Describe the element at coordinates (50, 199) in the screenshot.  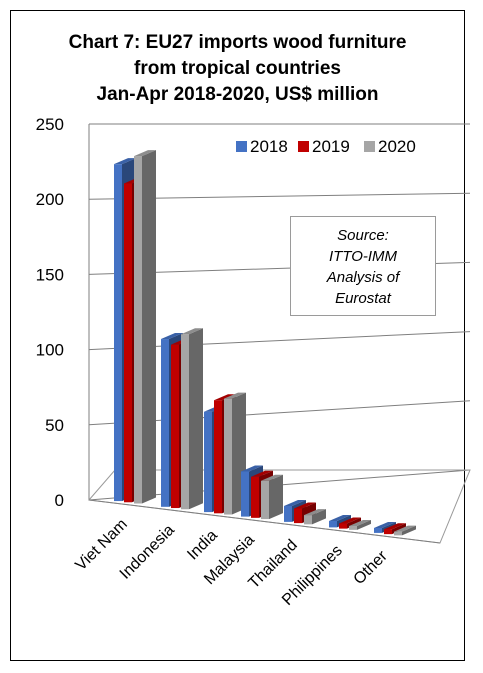
I see `y-tick-label: 200` at that location.